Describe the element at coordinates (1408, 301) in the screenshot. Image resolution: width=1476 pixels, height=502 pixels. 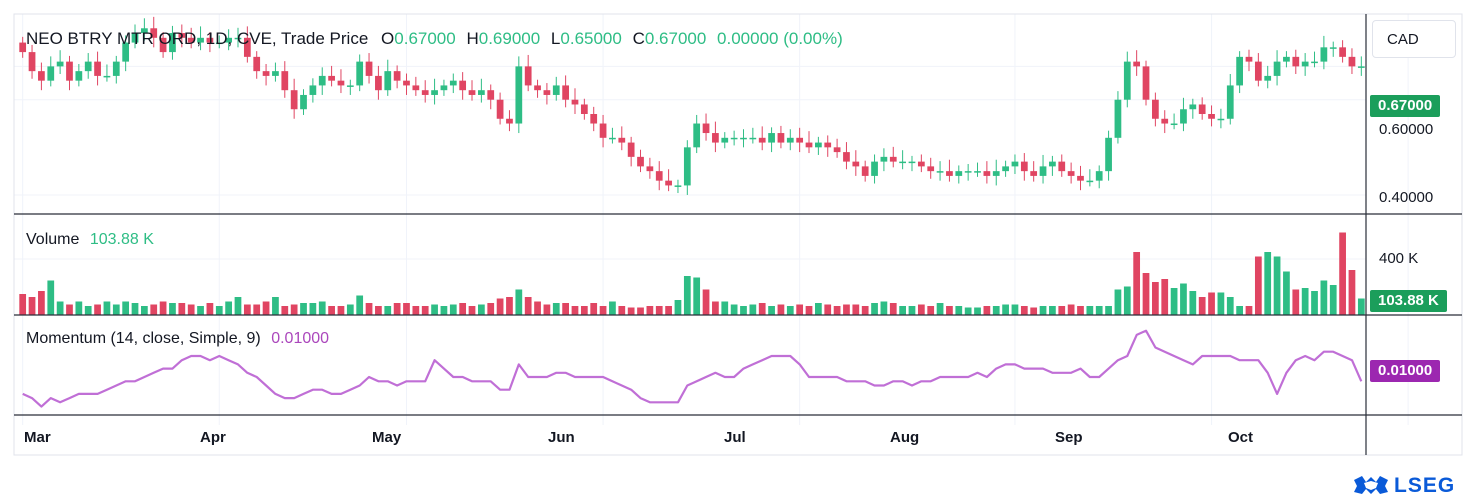
I see `volume-badge: 103.88 K` at that location.